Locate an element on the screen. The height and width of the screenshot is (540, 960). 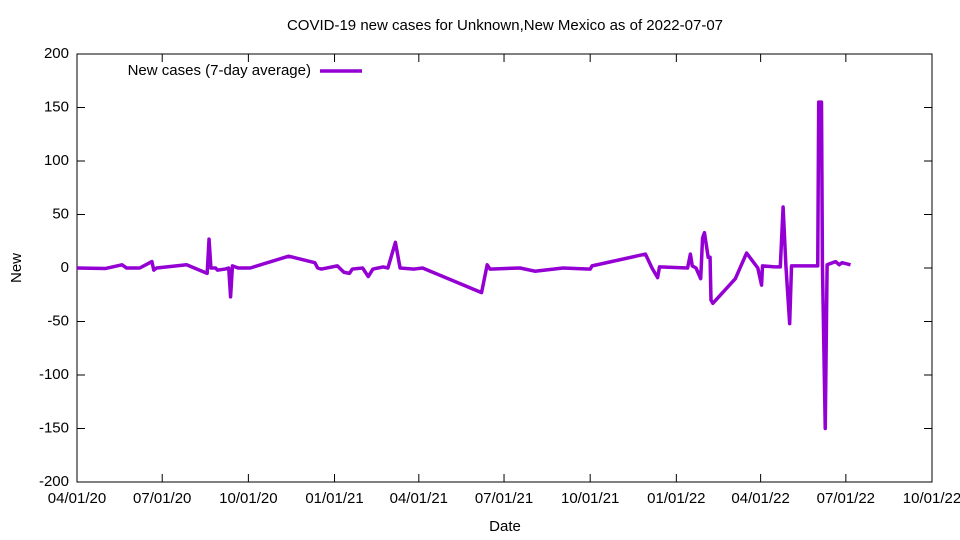
x-tick-label: 04/01/20 is located at coordinates (77, 498).